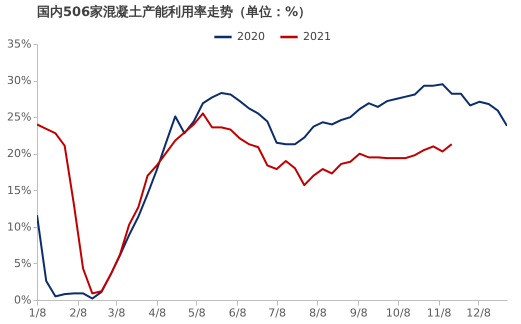 This screenshot has height=324, width=521. Describe the element at coordinates (251, 36) in the screenshot. I see `legend-label: 2020` at that location.